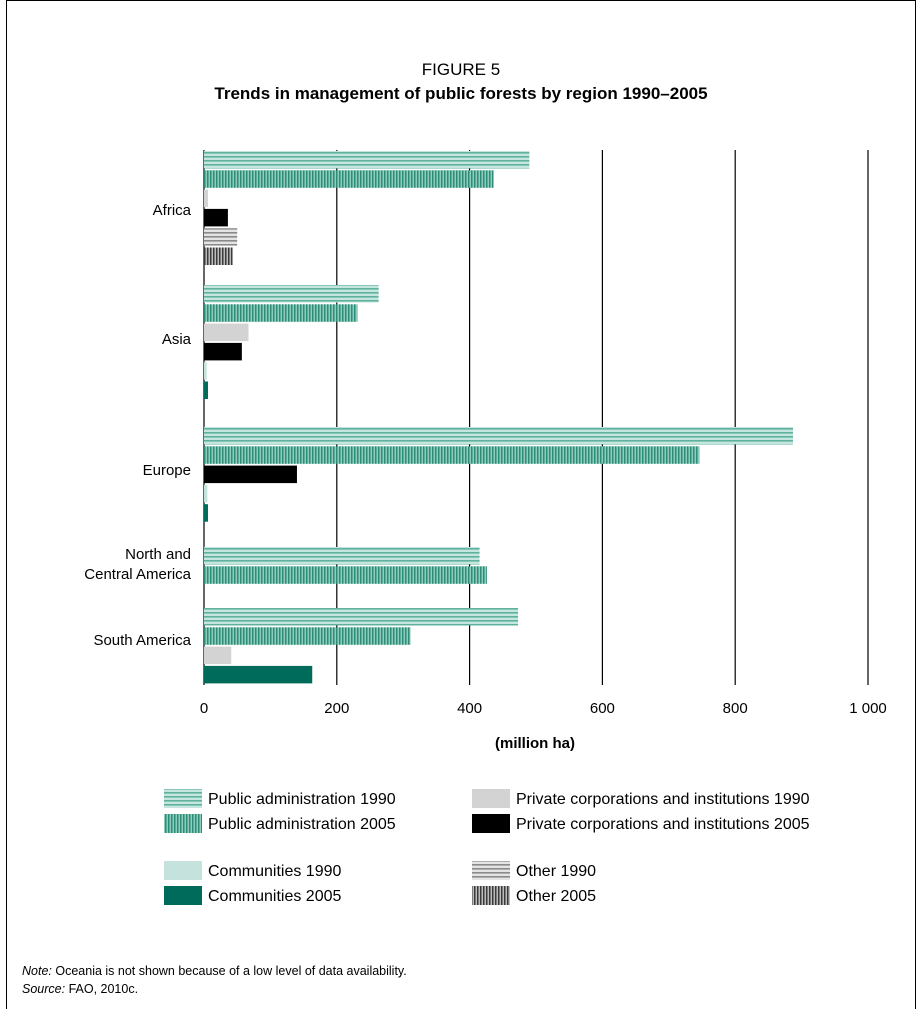 This screenshot has height=1009, width=922. I want to click on legend-label-5: Communities 2005, so click(275, 896).